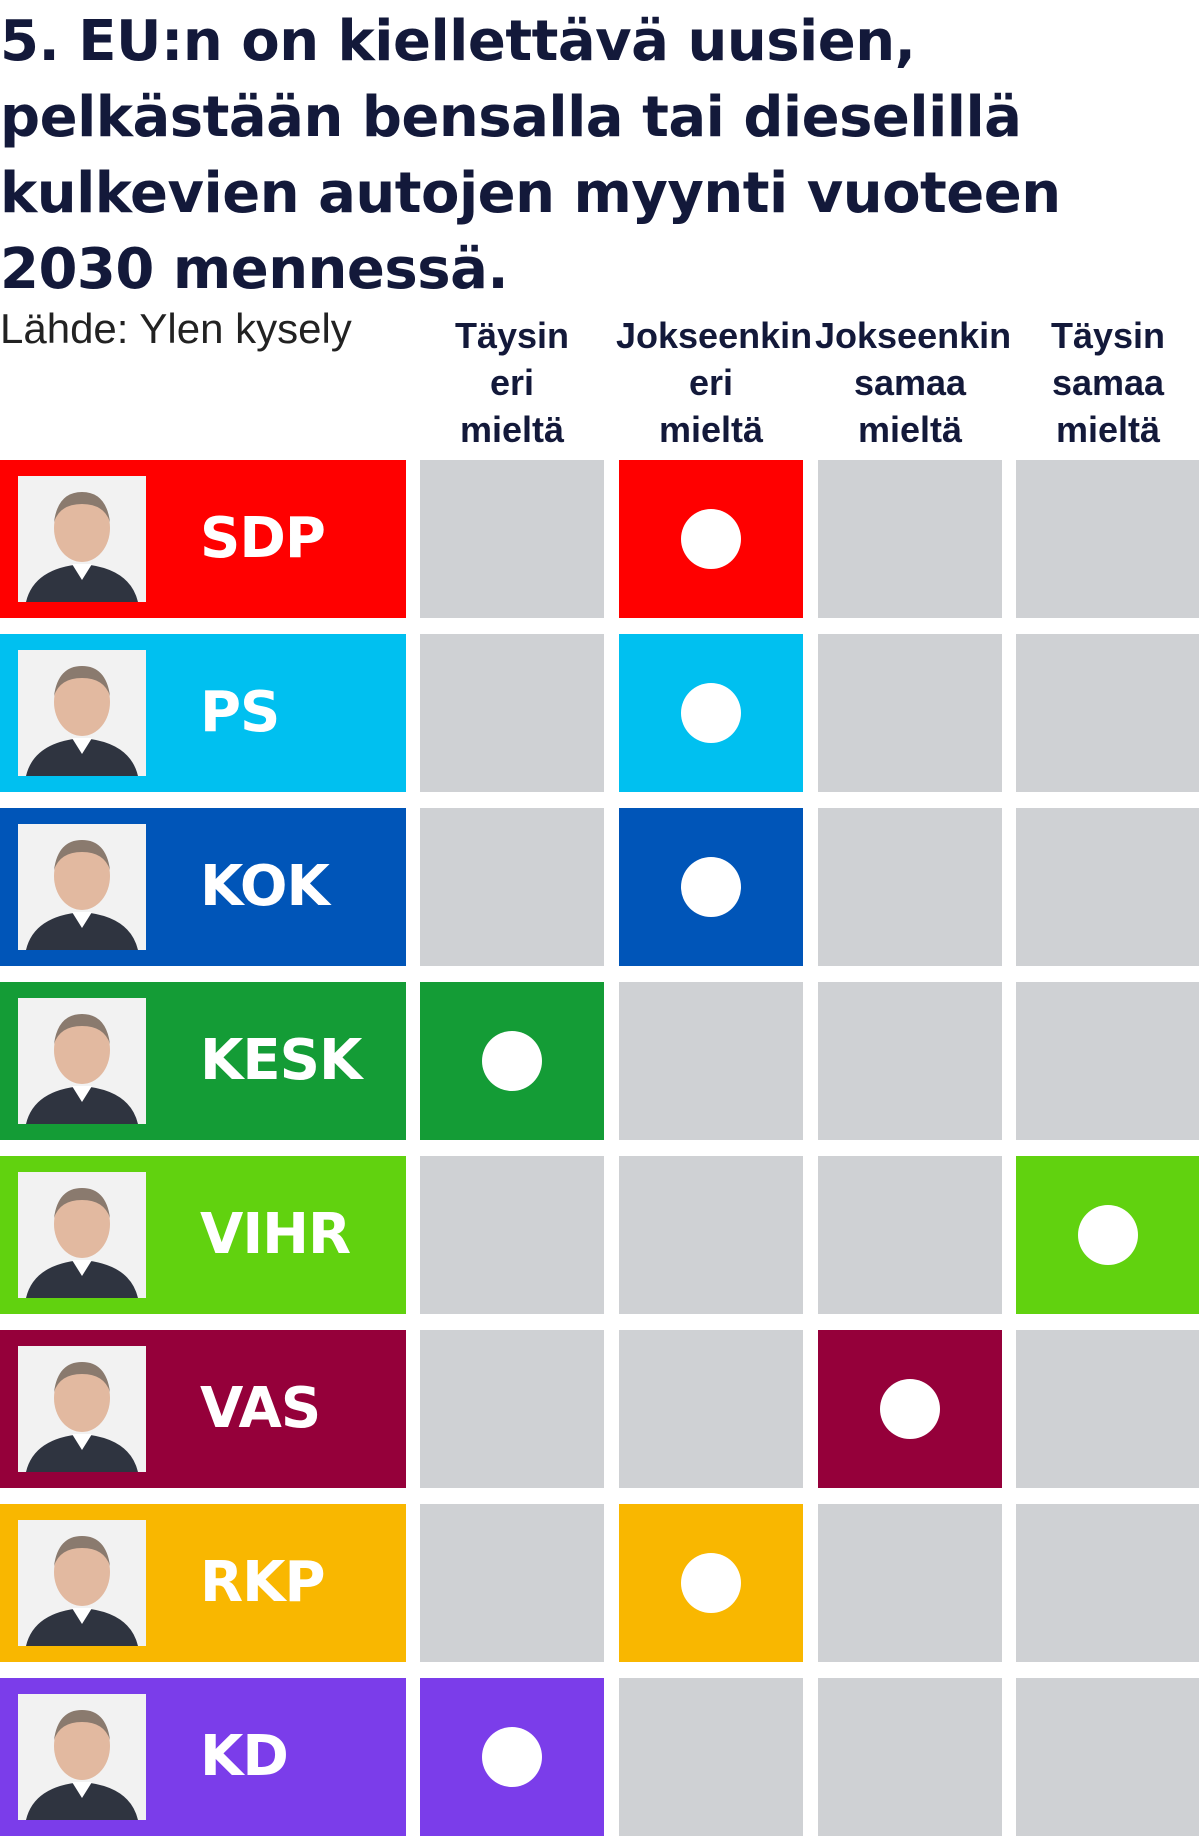 Image resolution: width=1199 pixels, height=1836 pixels. Describe the element at coordinates (275, 1234) in the screenshot. I see `party-label: VIHR` at that location.